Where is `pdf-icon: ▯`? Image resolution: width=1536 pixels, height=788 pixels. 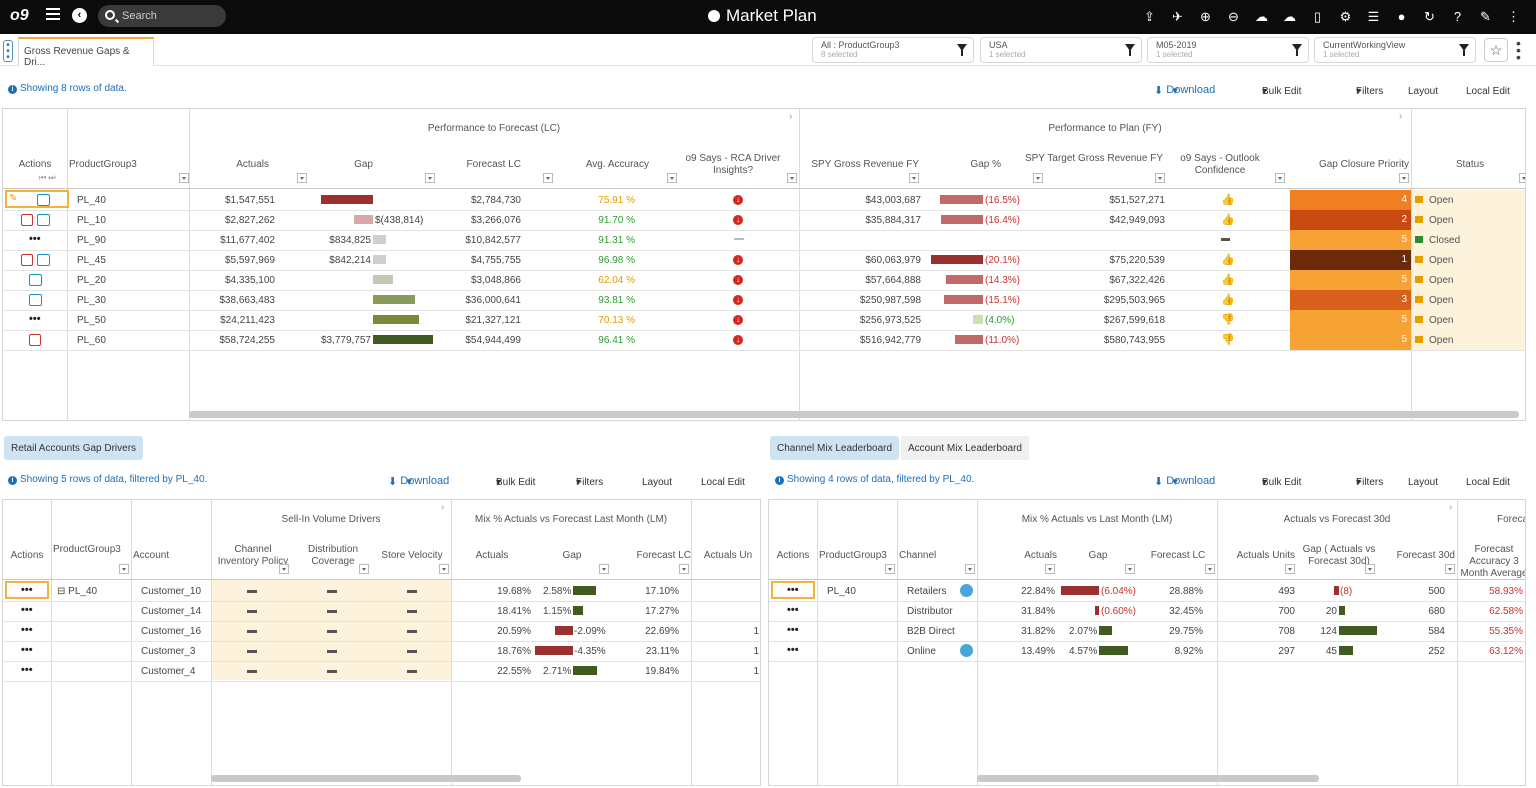 pdf-icon: ▯ is located at coordinates (1317, 16).